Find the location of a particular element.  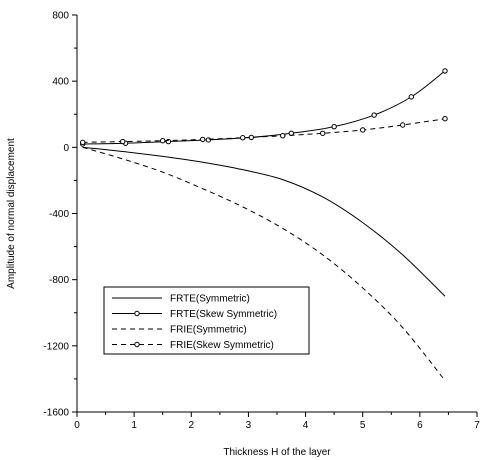

legend-item: FRIE(Skew Symmetric) is located at coordinates (193, 345).